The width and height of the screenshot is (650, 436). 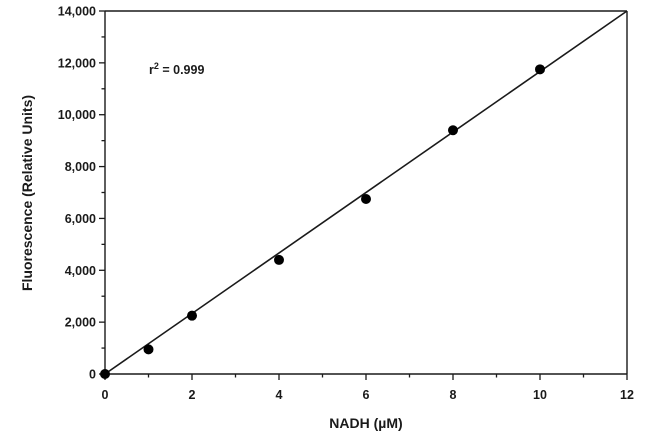 I want to click on y-tick-label: 8,000, so click(x=80, y=167).